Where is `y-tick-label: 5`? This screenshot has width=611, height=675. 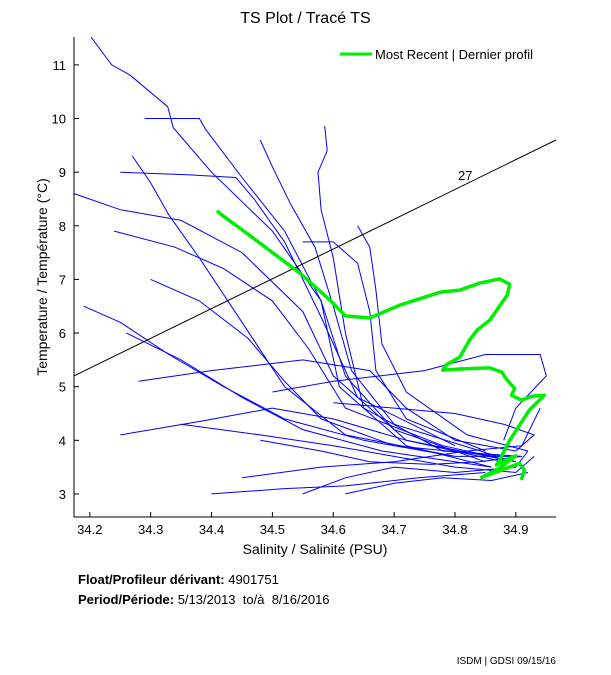
y-tick-label: 5 is located at coordinates (62, 387).